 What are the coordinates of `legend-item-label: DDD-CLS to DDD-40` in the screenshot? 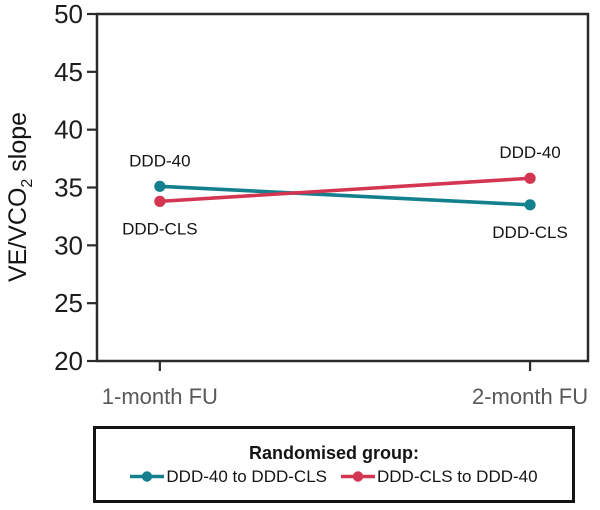 It's located at (457, 476).